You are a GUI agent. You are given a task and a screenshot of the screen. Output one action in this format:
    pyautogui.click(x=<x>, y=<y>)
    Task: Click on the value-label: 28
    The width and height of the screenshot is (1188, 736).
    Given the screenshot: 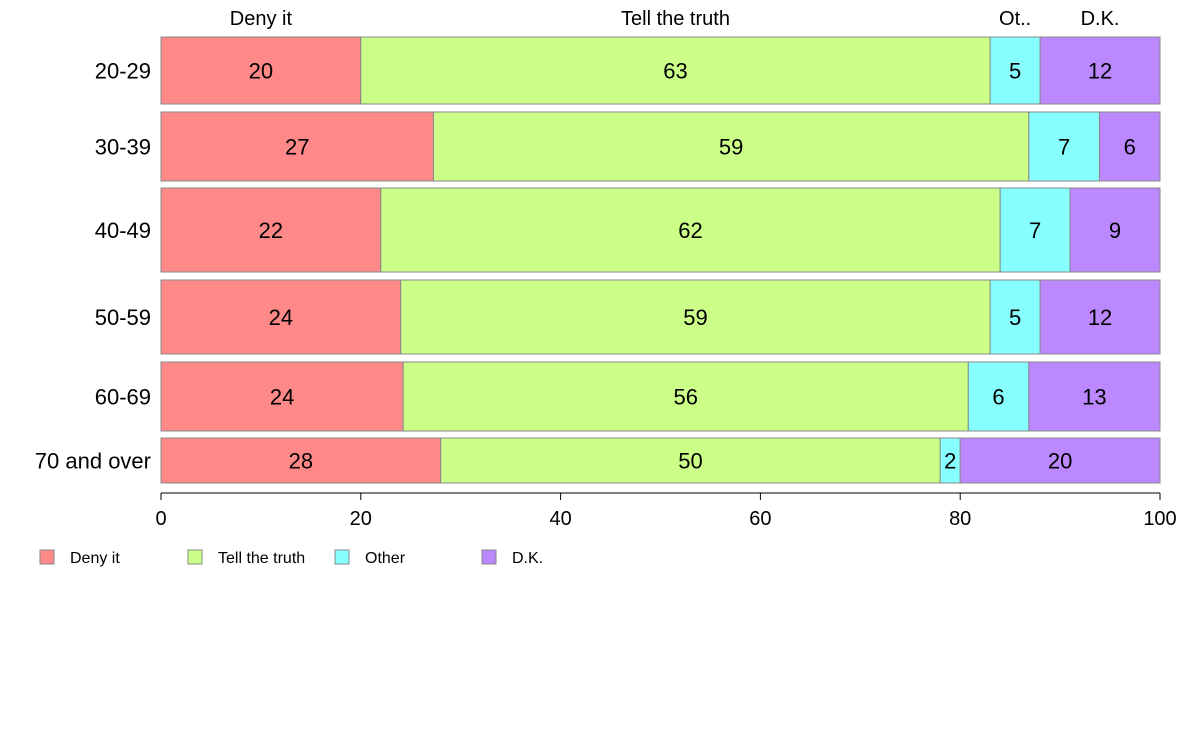 What is the action you would take?
    pyautogui.click(x=301, y=461)
    